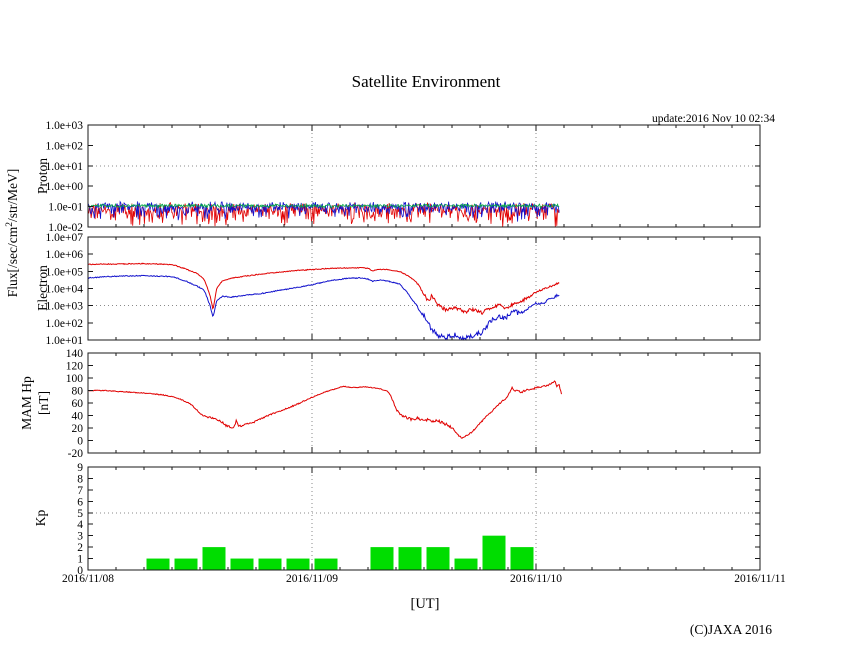  What do you see at coordinates (323, 206) in the screenshot?
I see `series-proton-flux-green` at bounding box center [323, 206].